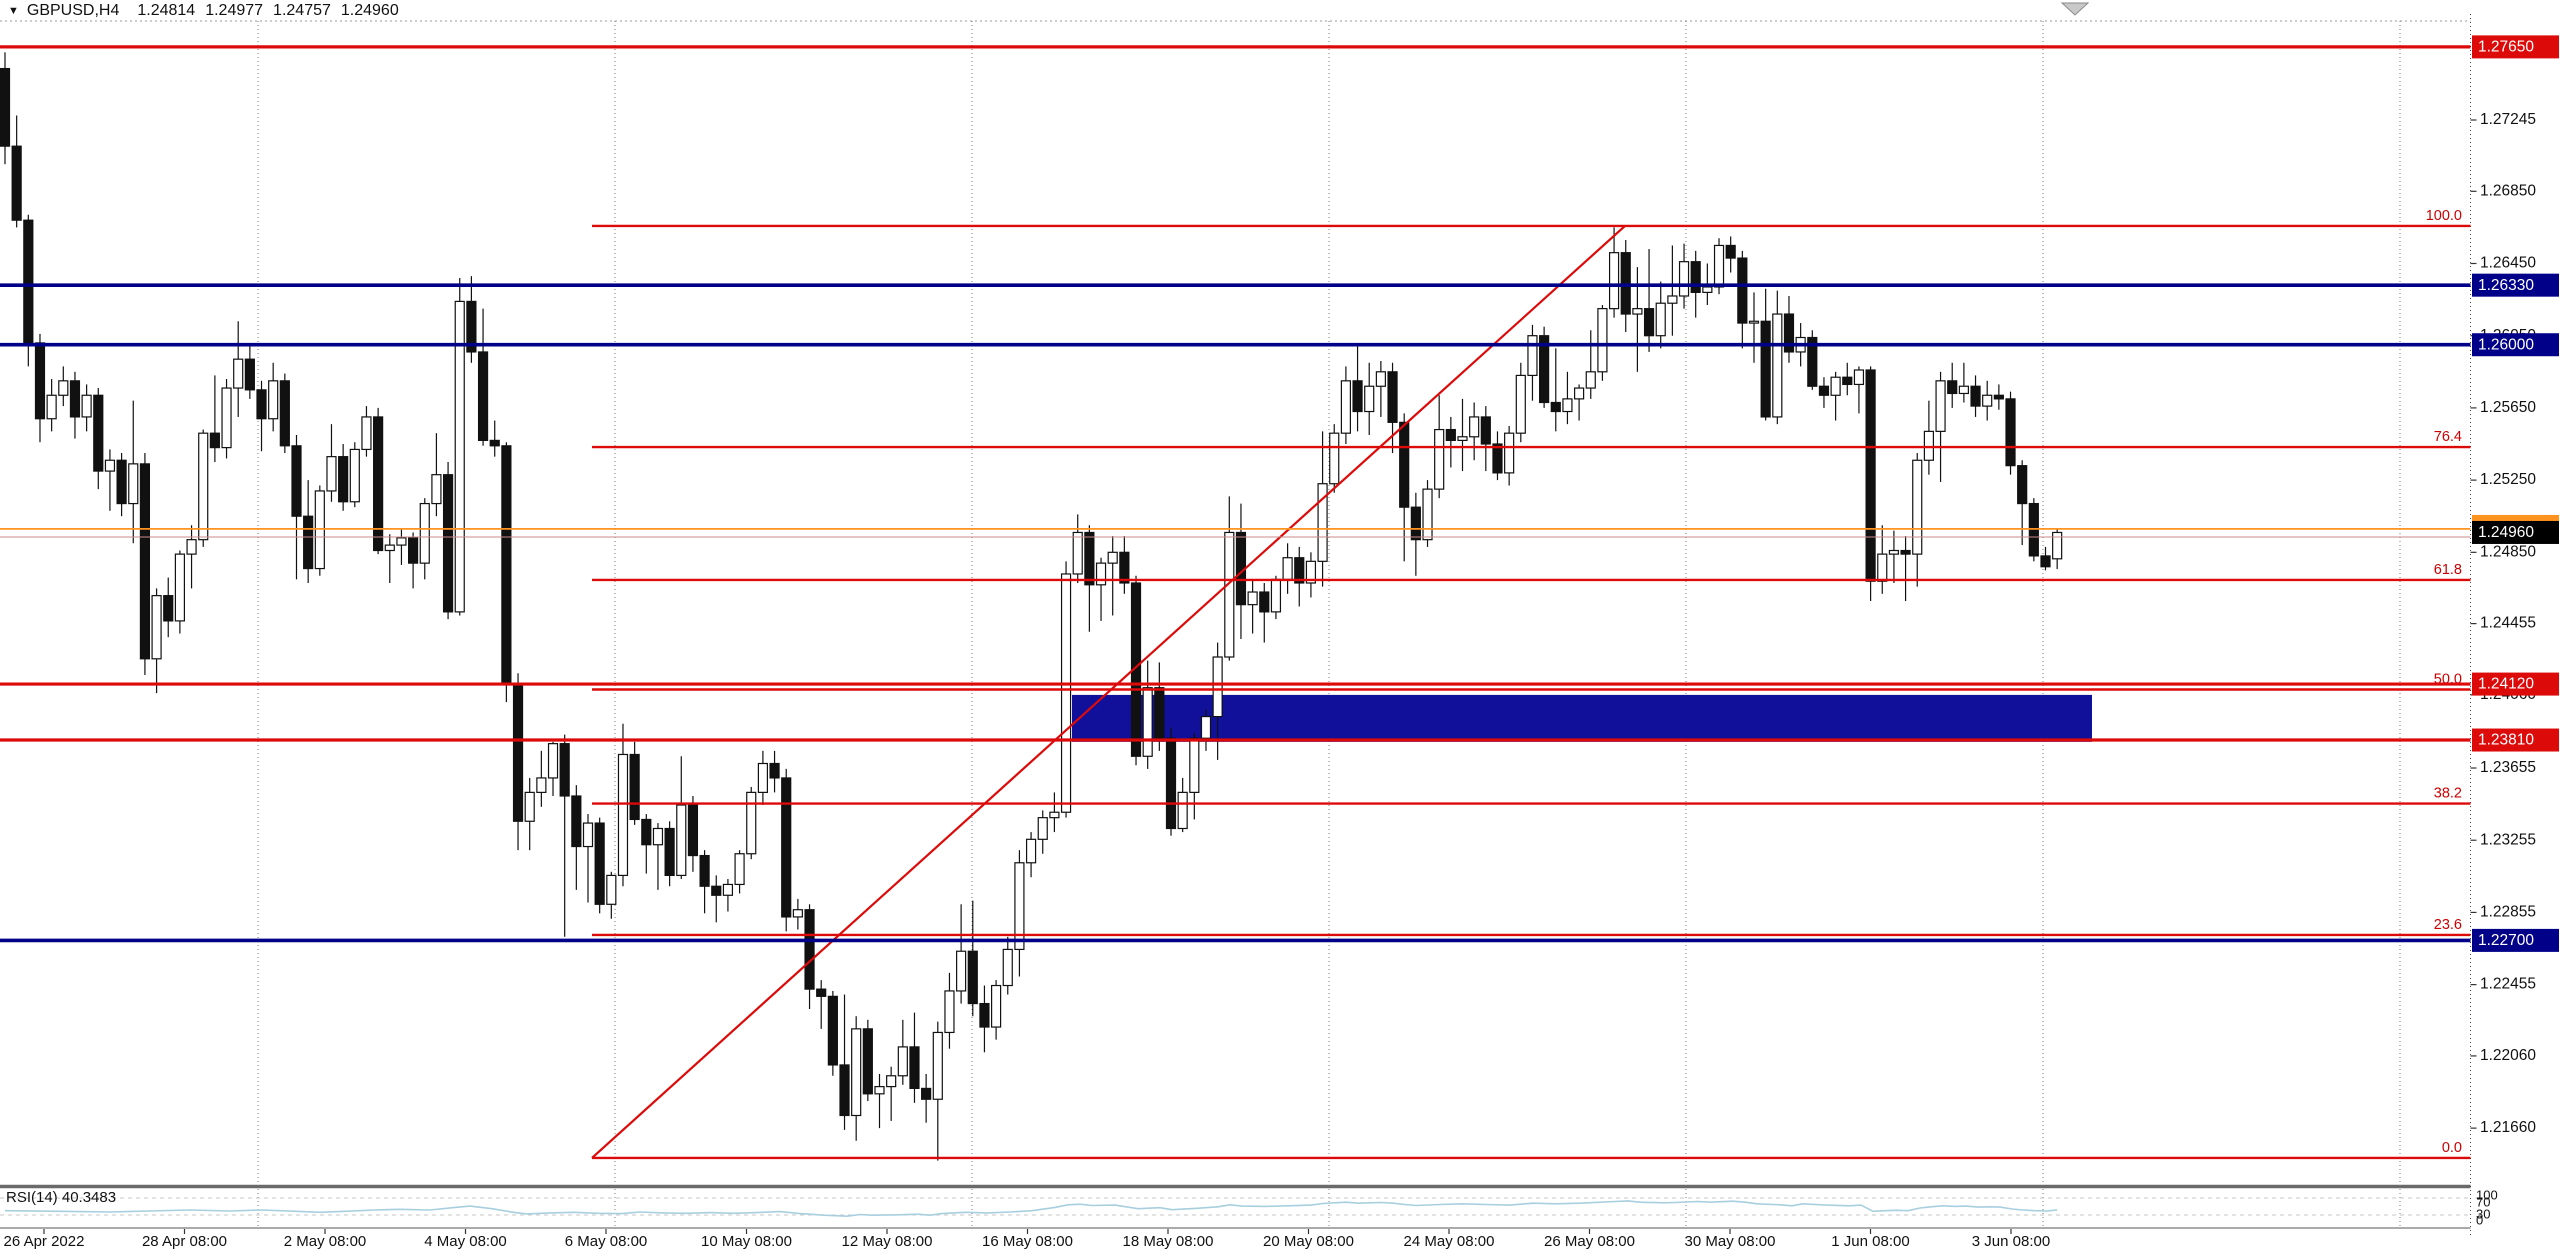  Describe the element at coordinates (1449, 1241) in the screenshot. I see `date-tick-label: 24 May 08:00` at that location.